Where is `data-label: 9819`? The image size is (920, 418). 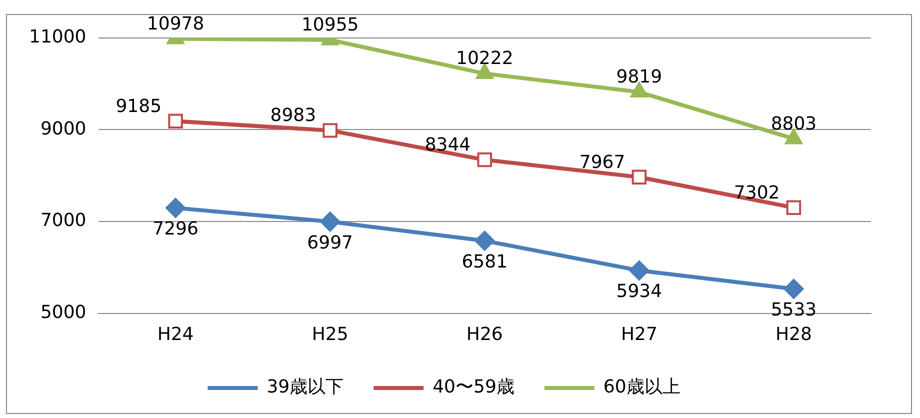 data-label: 9819 is located at coordinates (639, 77).